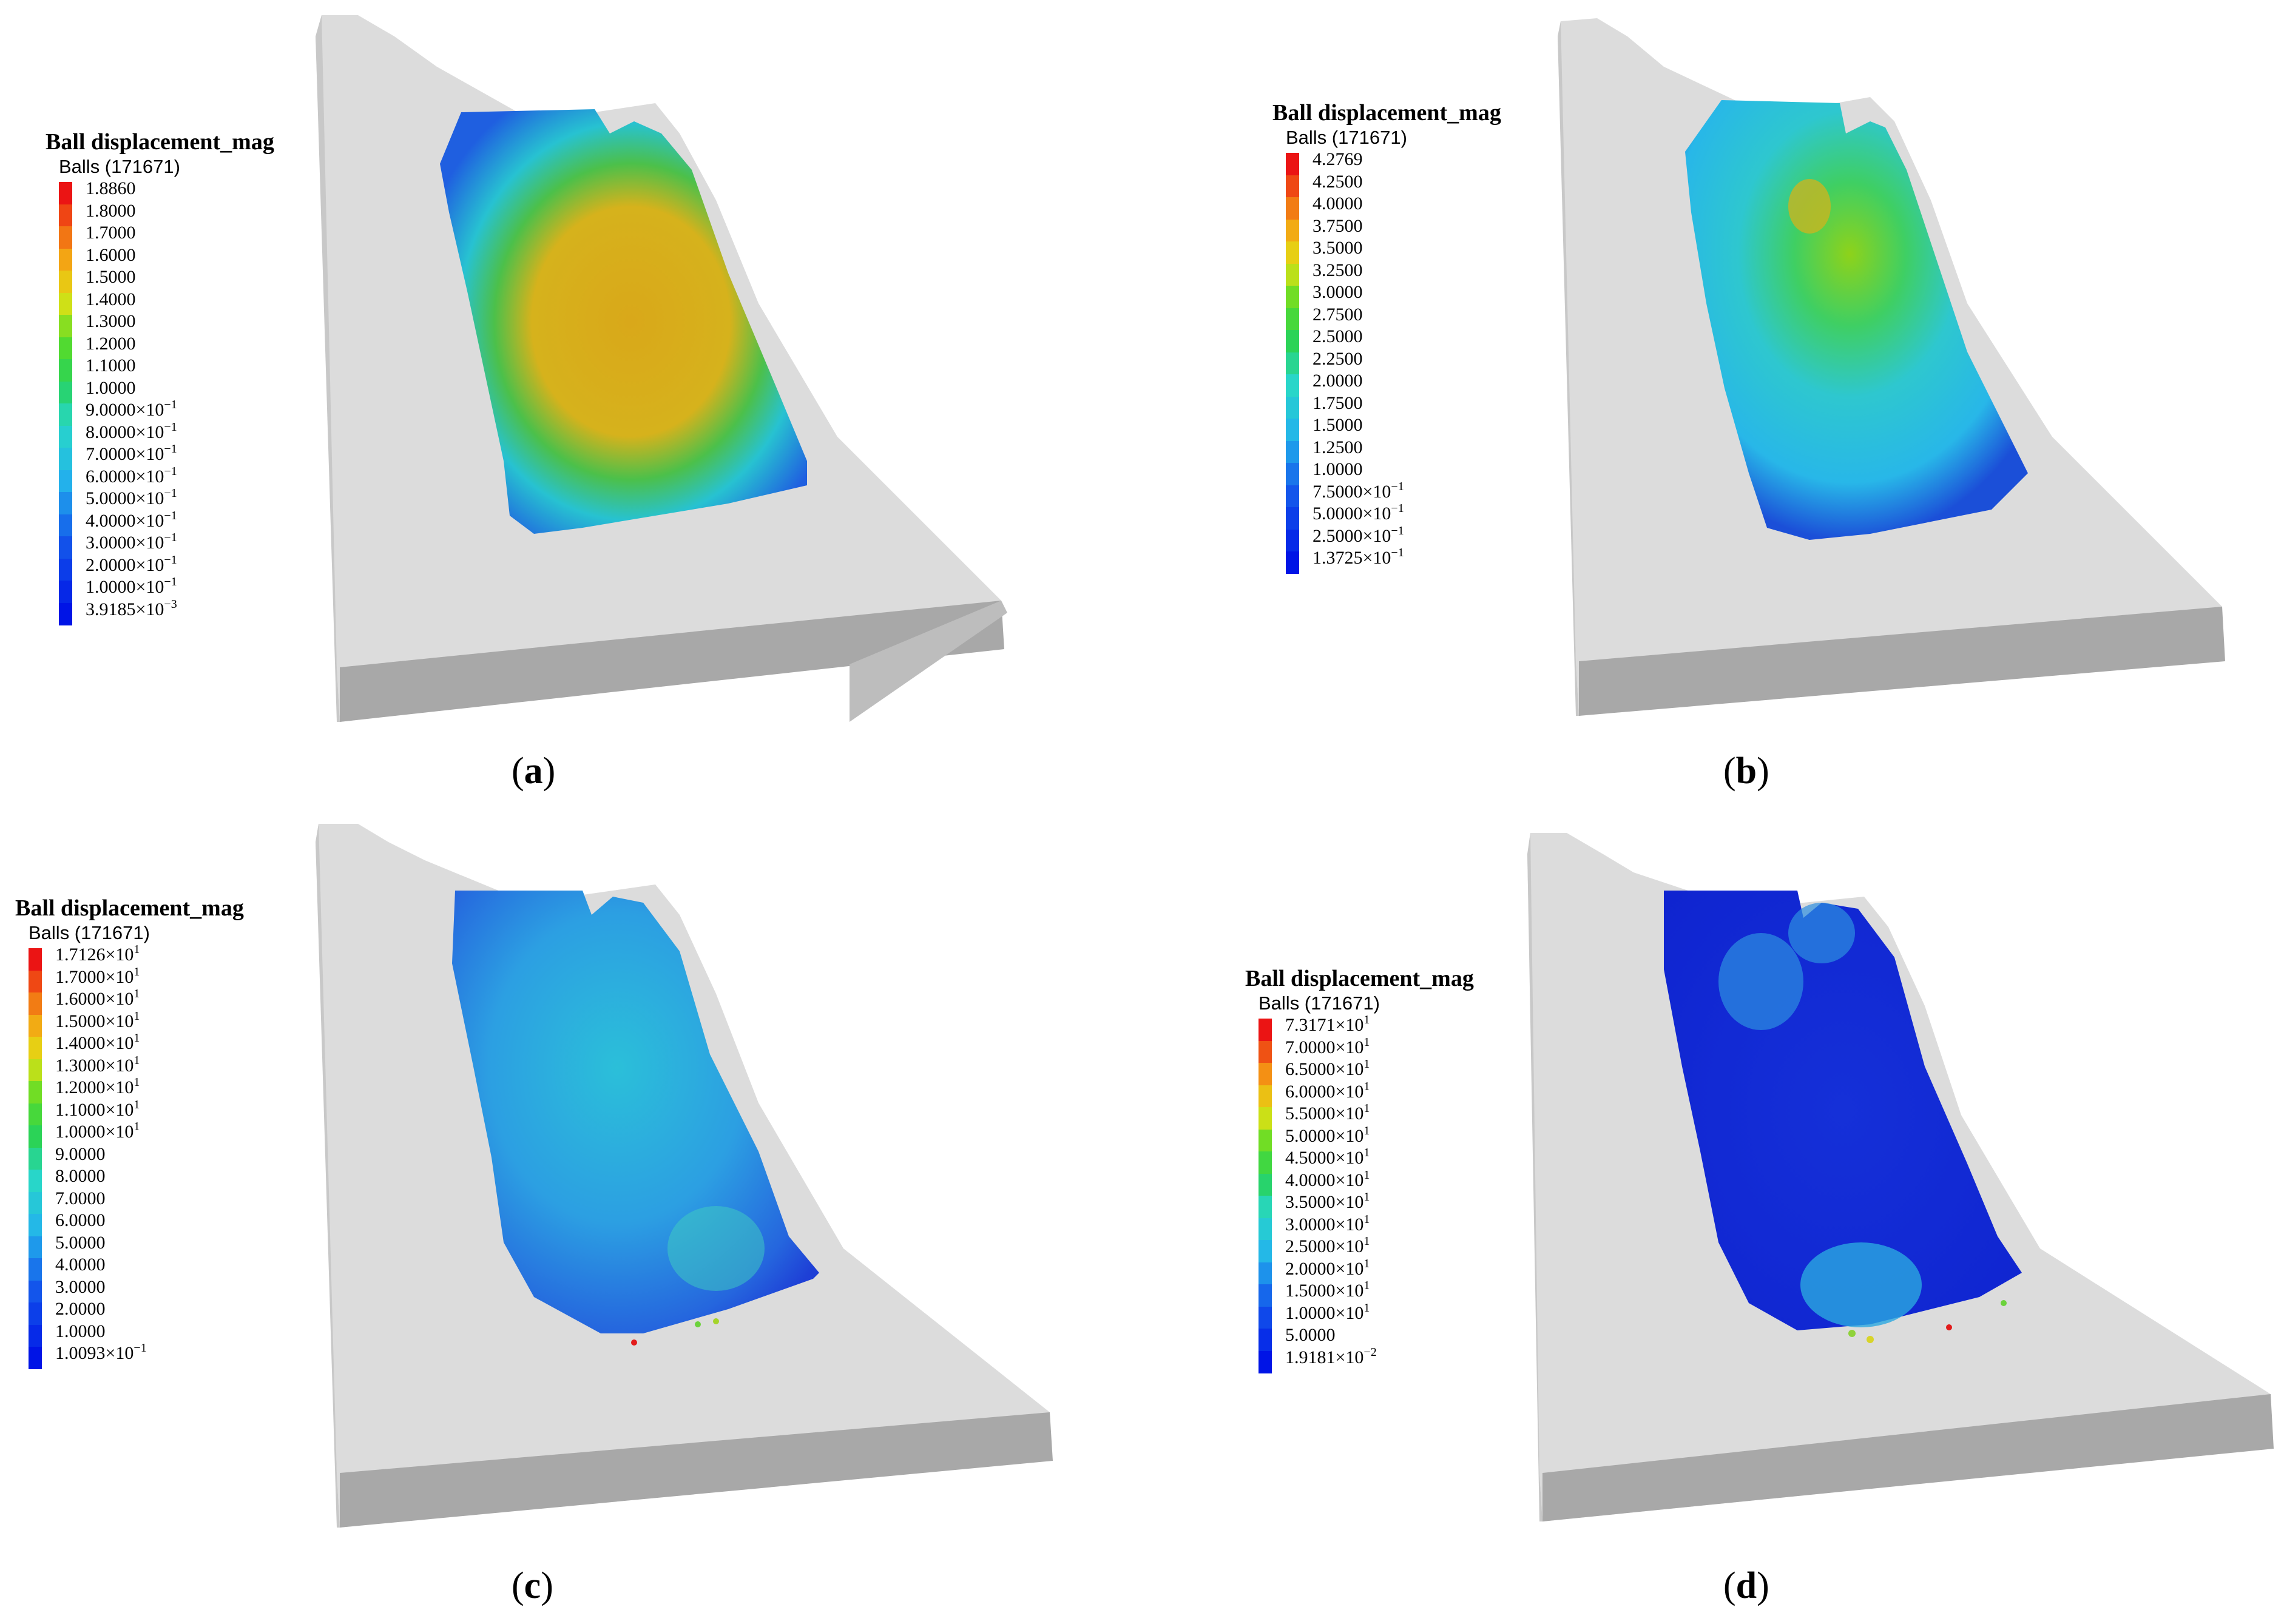 The height and width of the screenshot is (1624, 2284). What do you see at coordinates (1327, 1046) in the screenshot?
I see `legend-tick-label: 7.0000×10¹` at bounding box center [1327, 1046].